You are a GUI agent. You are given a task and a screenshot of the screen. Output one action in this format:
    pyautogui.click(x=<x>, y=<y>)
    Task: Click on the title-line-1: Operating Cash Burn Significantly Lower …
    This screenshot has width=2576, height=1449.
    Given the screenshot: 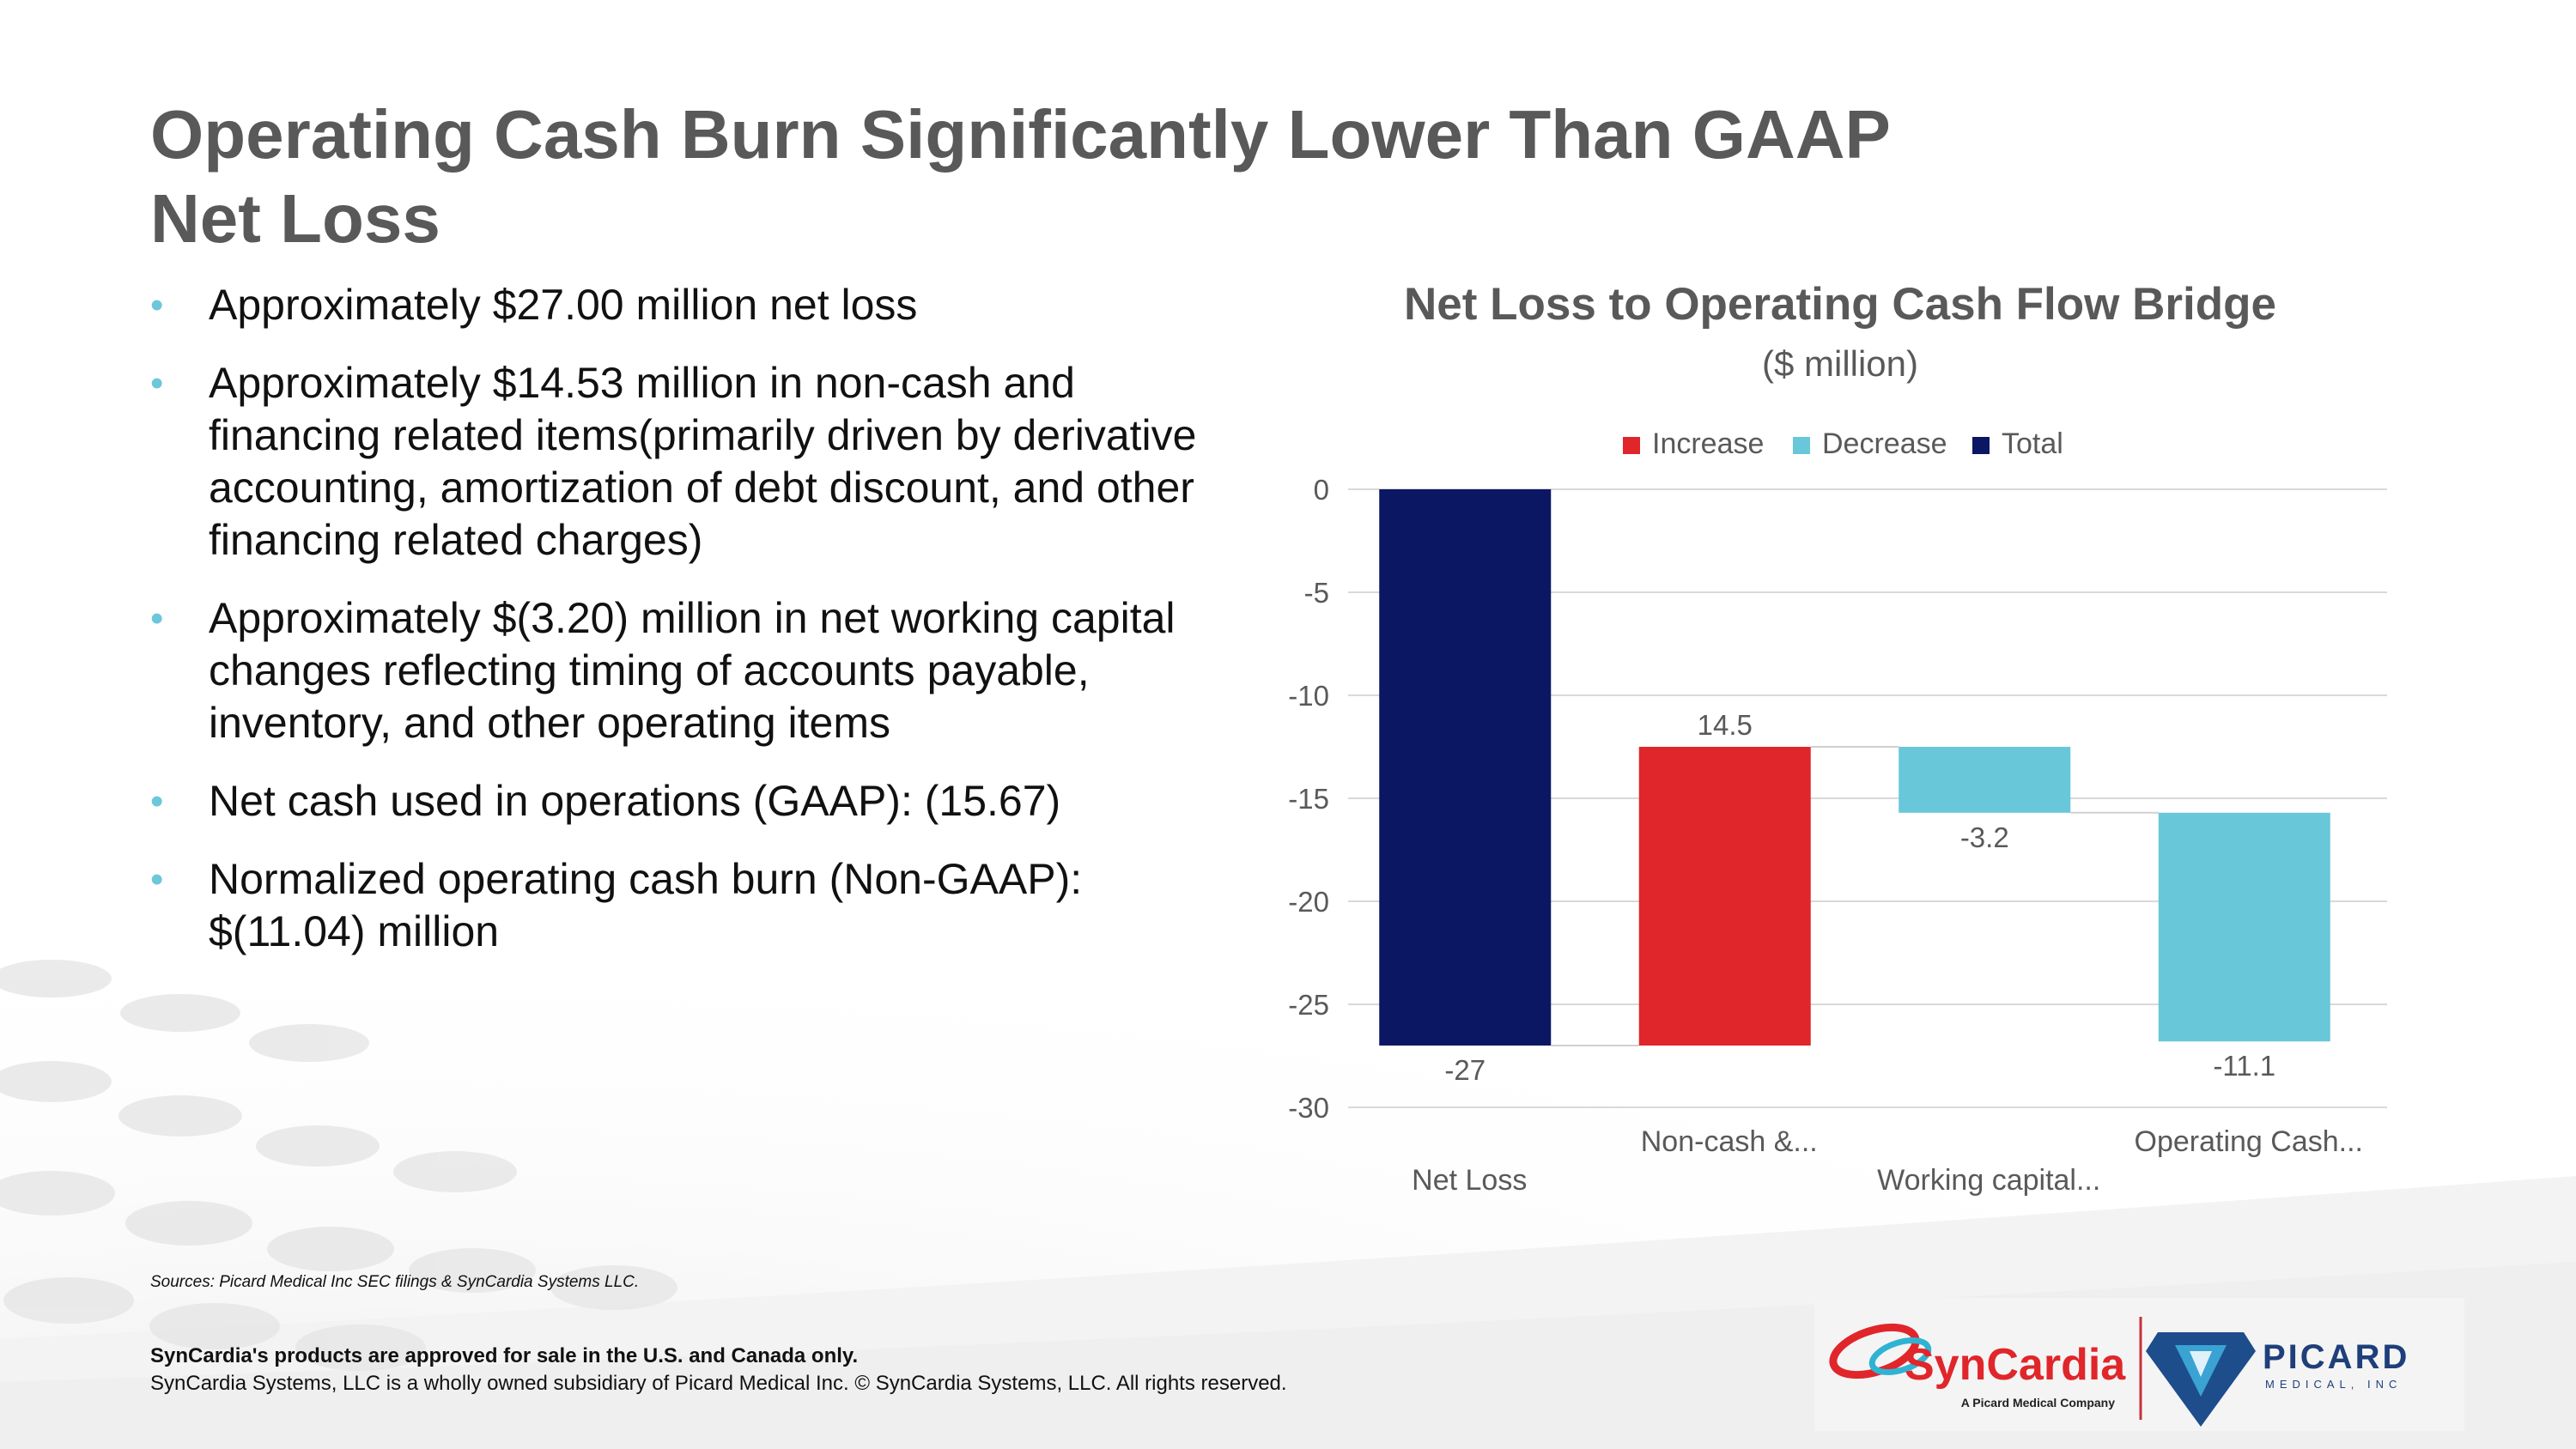 What is the action you would take?
    pyautogui.click(x=1020, y=134)
    